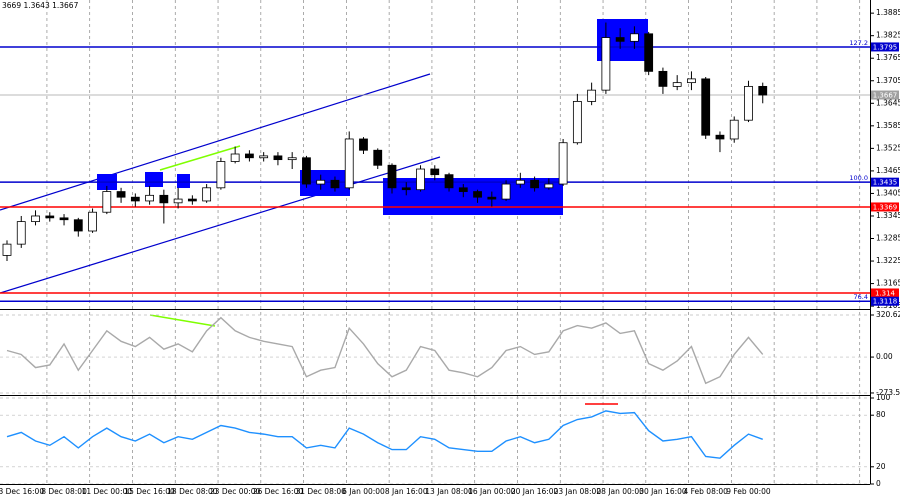 This screenshot has height=500, width=900. I want to click on y-tick-label: 100, so click(883, 397).